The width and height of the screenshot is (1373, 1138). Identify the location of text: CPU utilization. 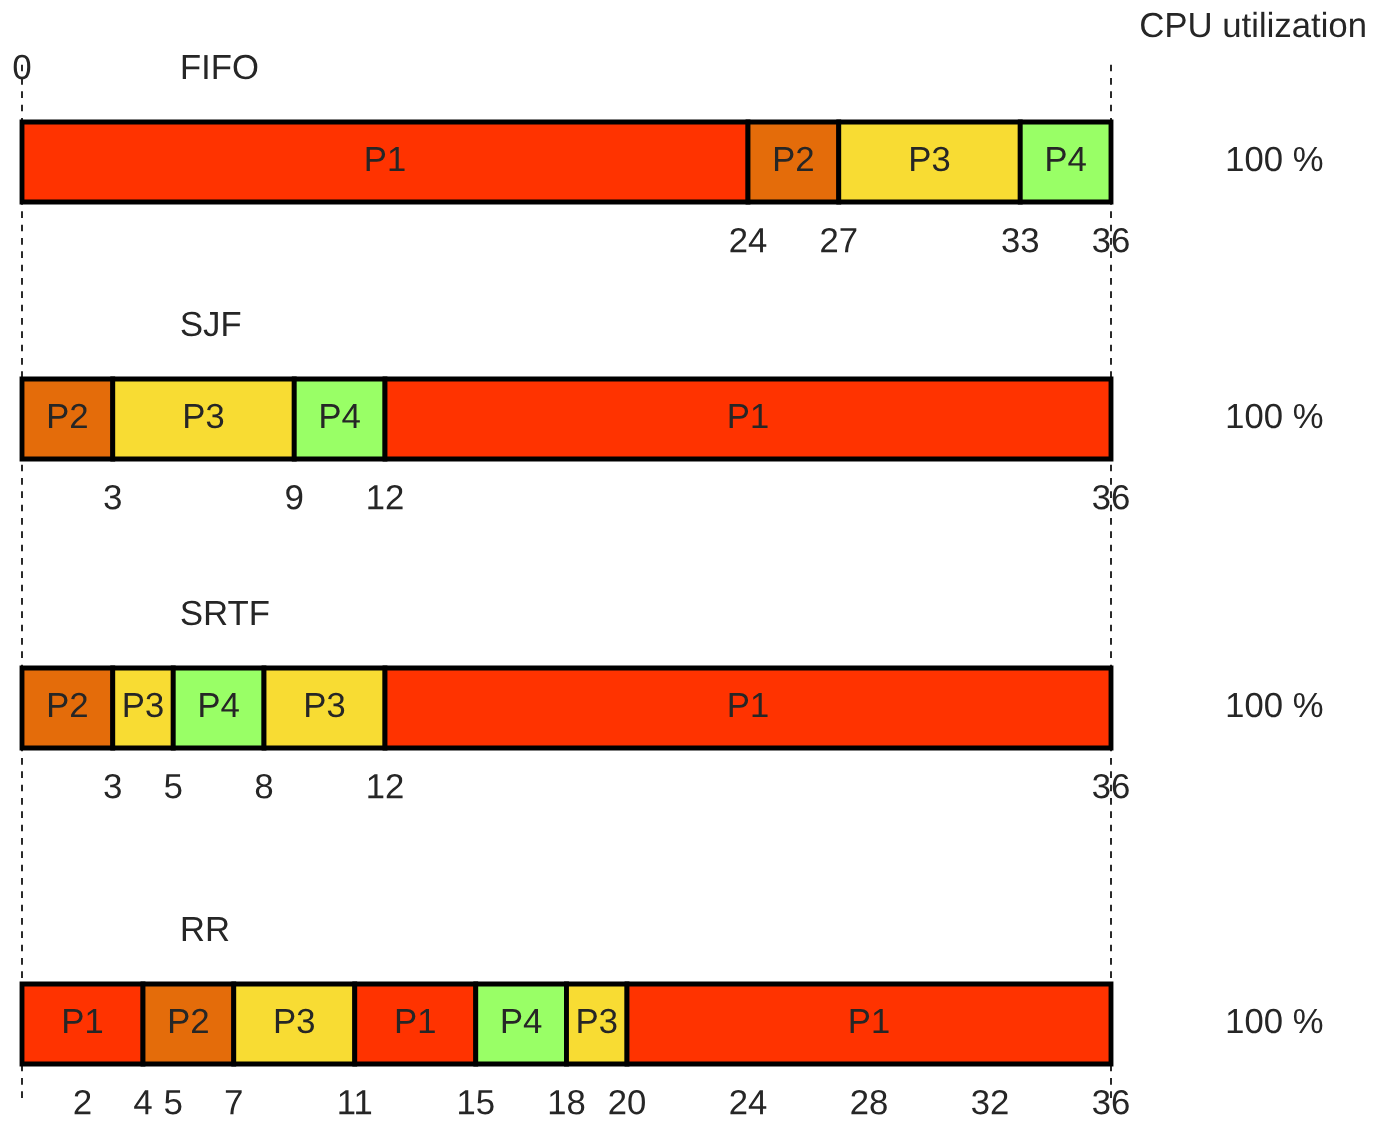
(1253, 24).